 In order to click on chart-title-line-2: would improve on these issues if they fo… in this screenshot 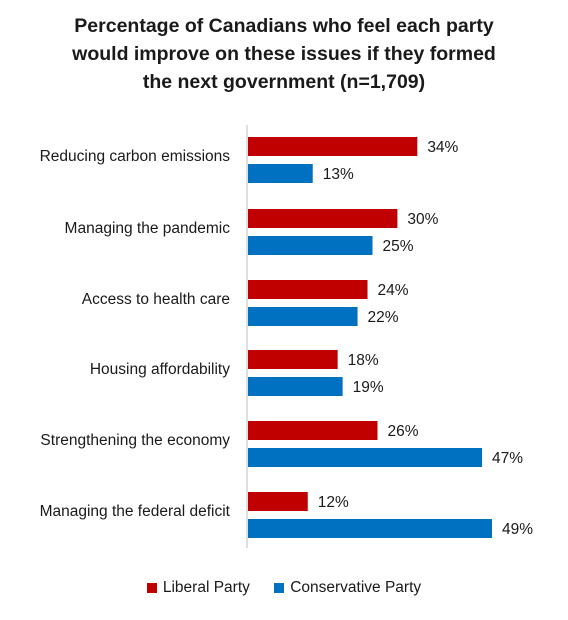, I will do `click(284, 54)`.